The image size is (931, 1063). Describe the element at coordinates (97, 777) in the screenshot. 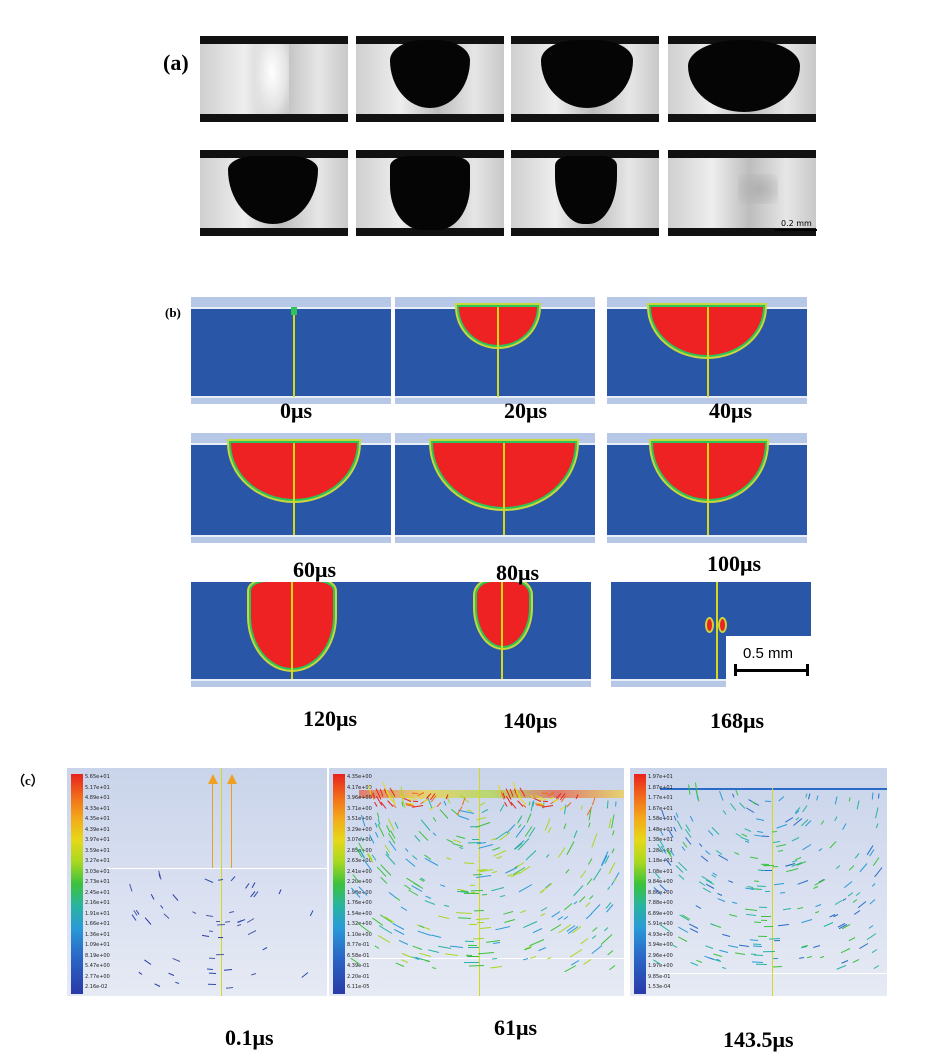

I see `colorbar-tick: 5.65e+01` at that location.